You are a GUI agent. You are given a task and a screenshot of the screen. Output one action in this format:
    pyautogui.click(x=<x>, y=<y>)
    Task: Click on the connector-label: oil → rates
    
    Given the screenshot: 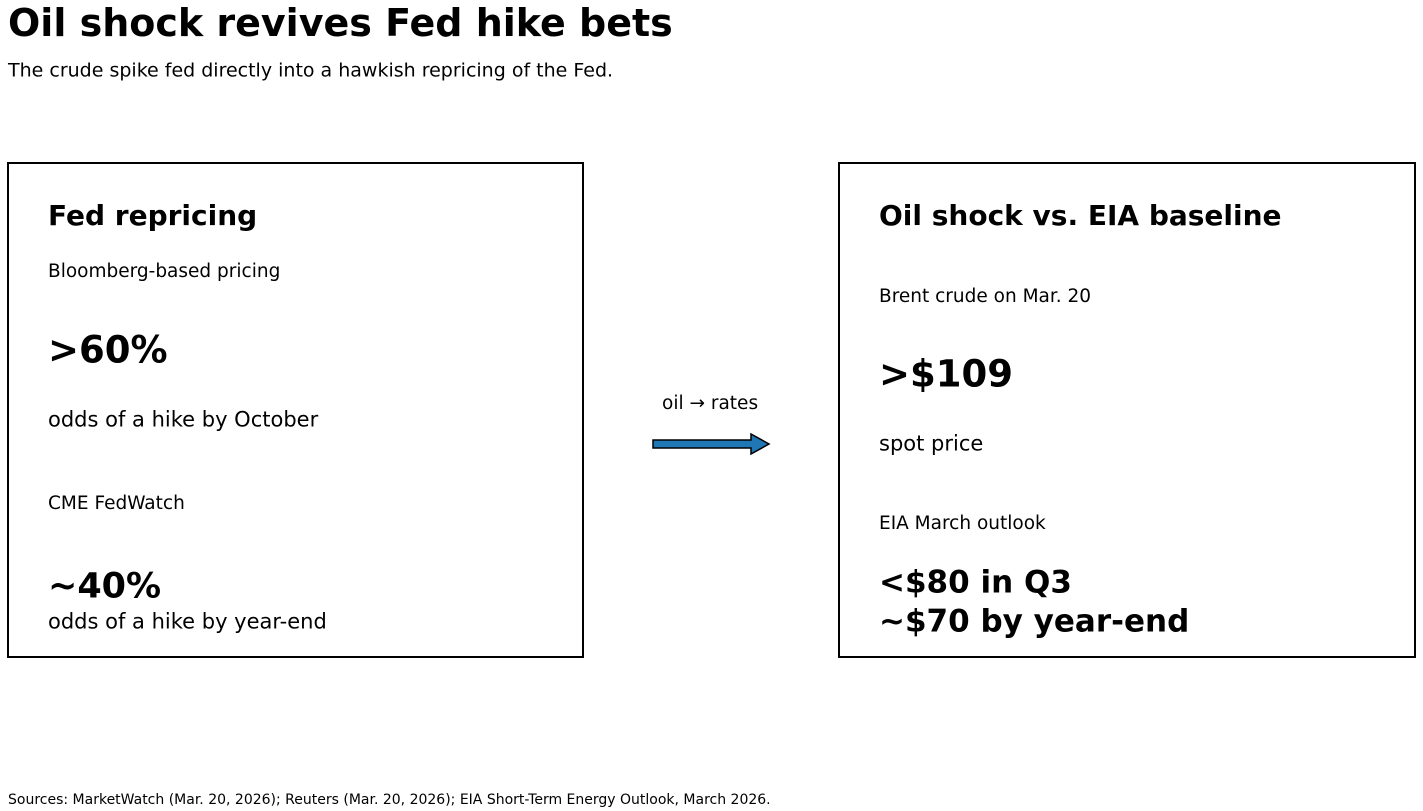 What is the action you would take?
    pyautogui.click(x=710, y=403)
    